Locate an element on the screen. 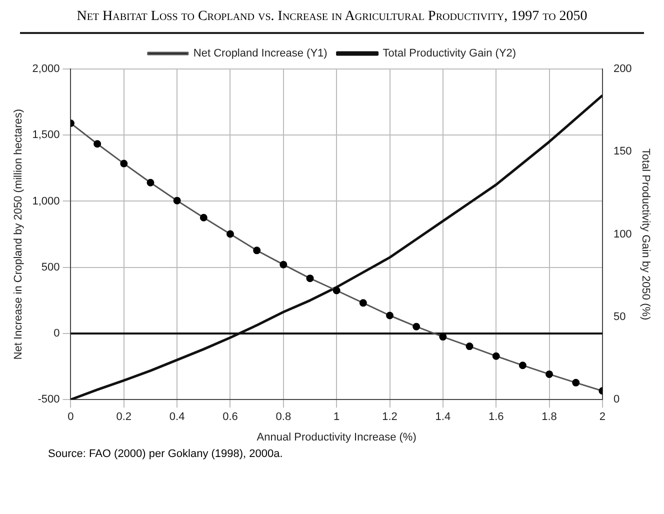  y-tick-label: 1,500 is located at coordinates (46, 135).